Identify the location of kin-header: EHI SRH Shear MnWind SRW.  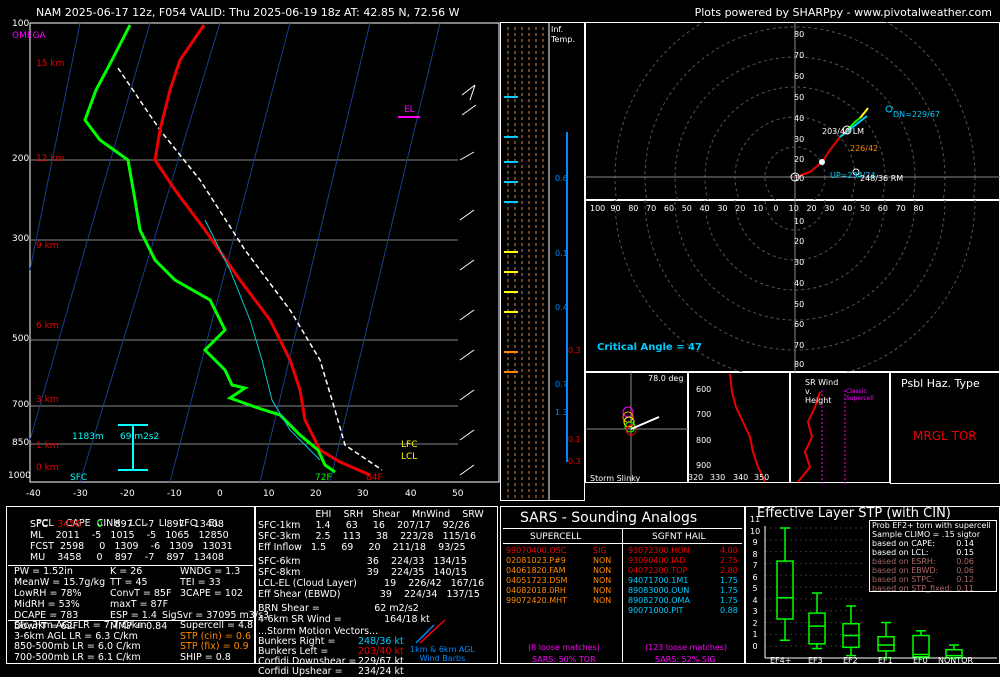
(399, 514).